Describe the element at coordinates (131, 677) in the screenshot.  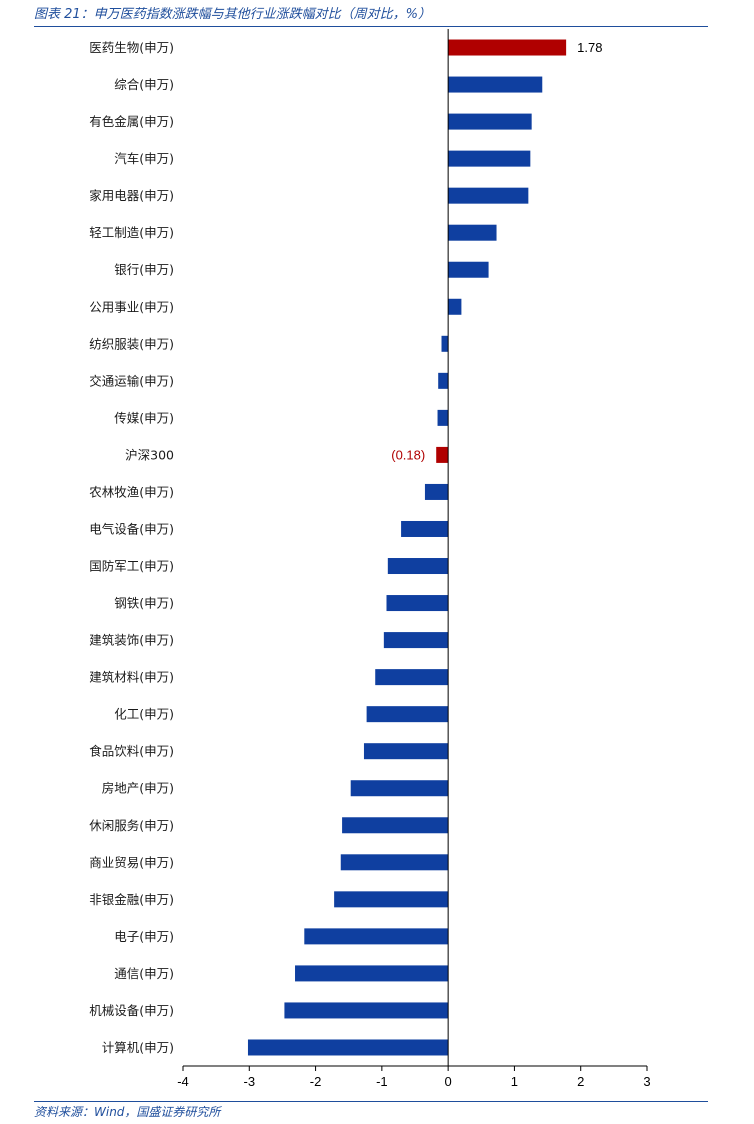
I see `category-label: 建筑材料(申万)` at that location.